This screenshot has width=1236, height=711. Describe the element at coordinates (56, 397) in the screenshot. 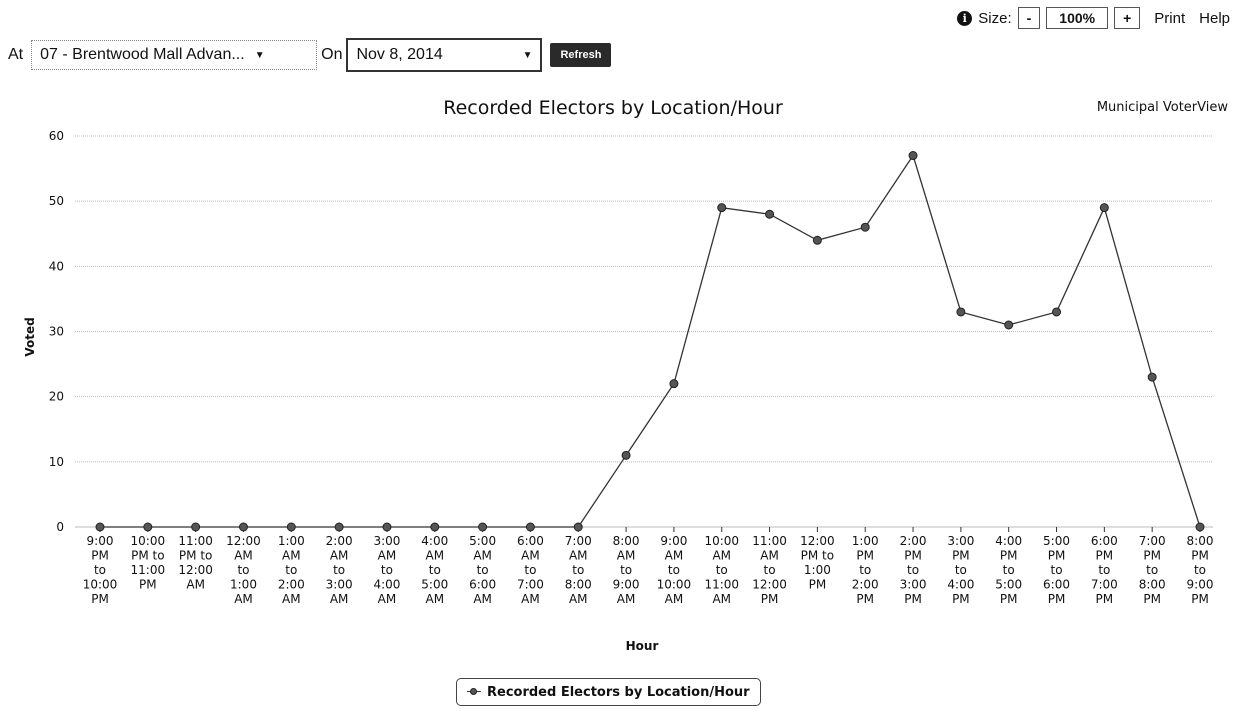

I see `y-tick-label: 20` at that location.